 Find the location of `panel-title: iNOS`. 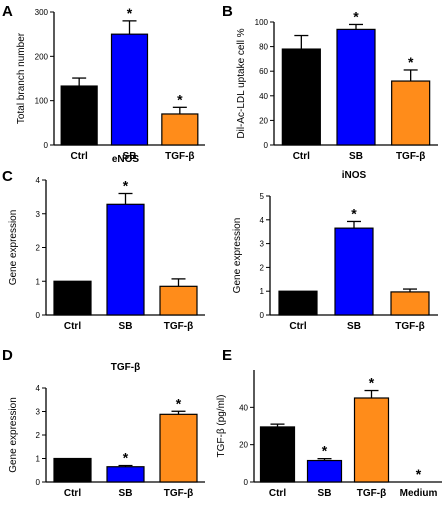

panel-title: iNOS is located at coordinates (354, 175).